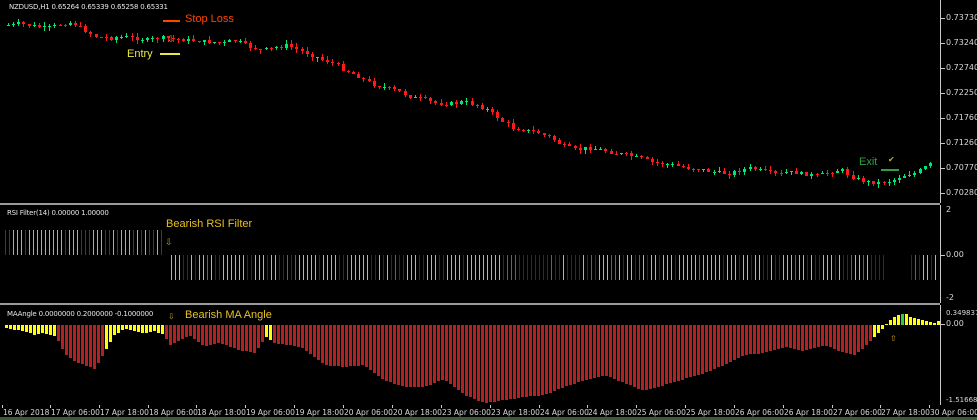 The image size is (977, 420). Describe the element at coordinates (169, 242) in the screenshot. I see `rsi-sell-arrow-icon: ⇩` at that location.